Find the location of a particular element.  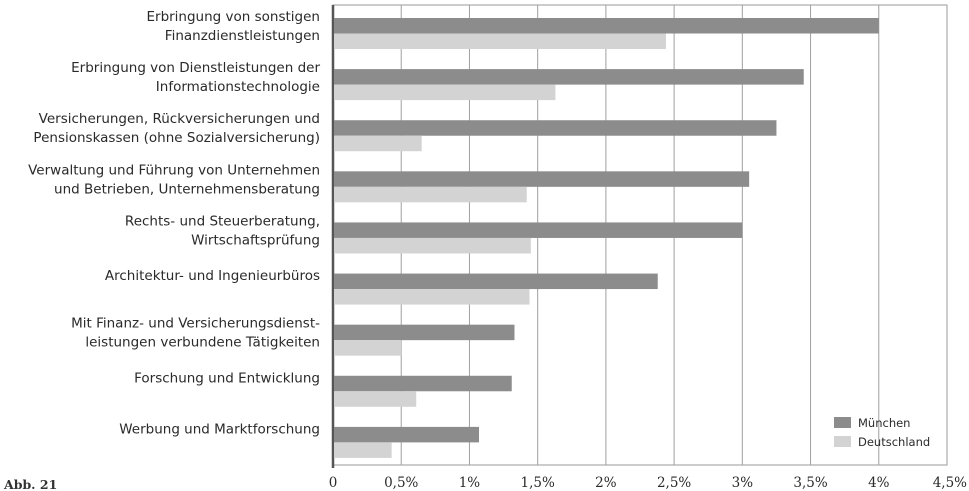

x-tick-label: 2% is located at coordinates (606, 483).